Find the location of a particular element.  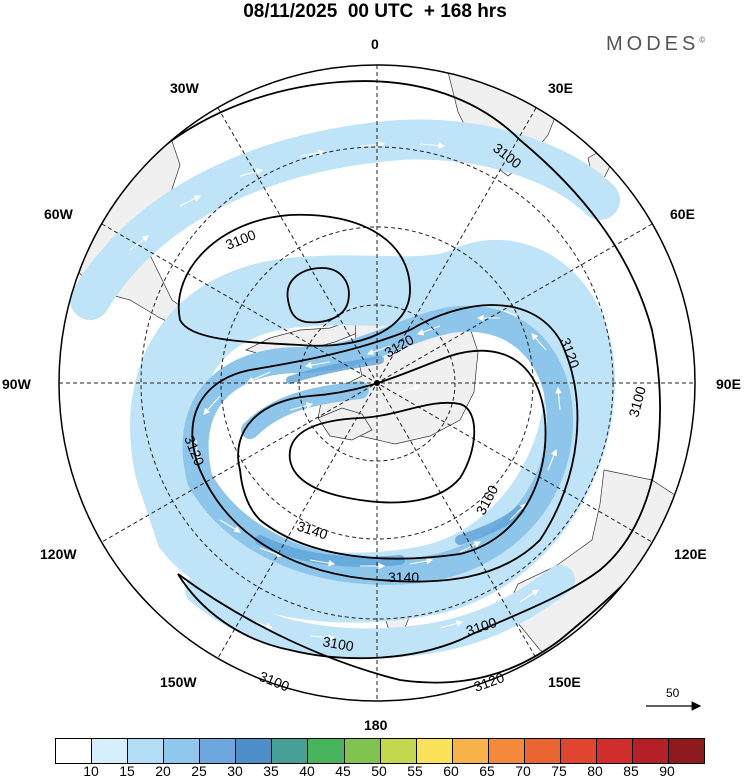

colorbar is located at coordinates (380, 751).